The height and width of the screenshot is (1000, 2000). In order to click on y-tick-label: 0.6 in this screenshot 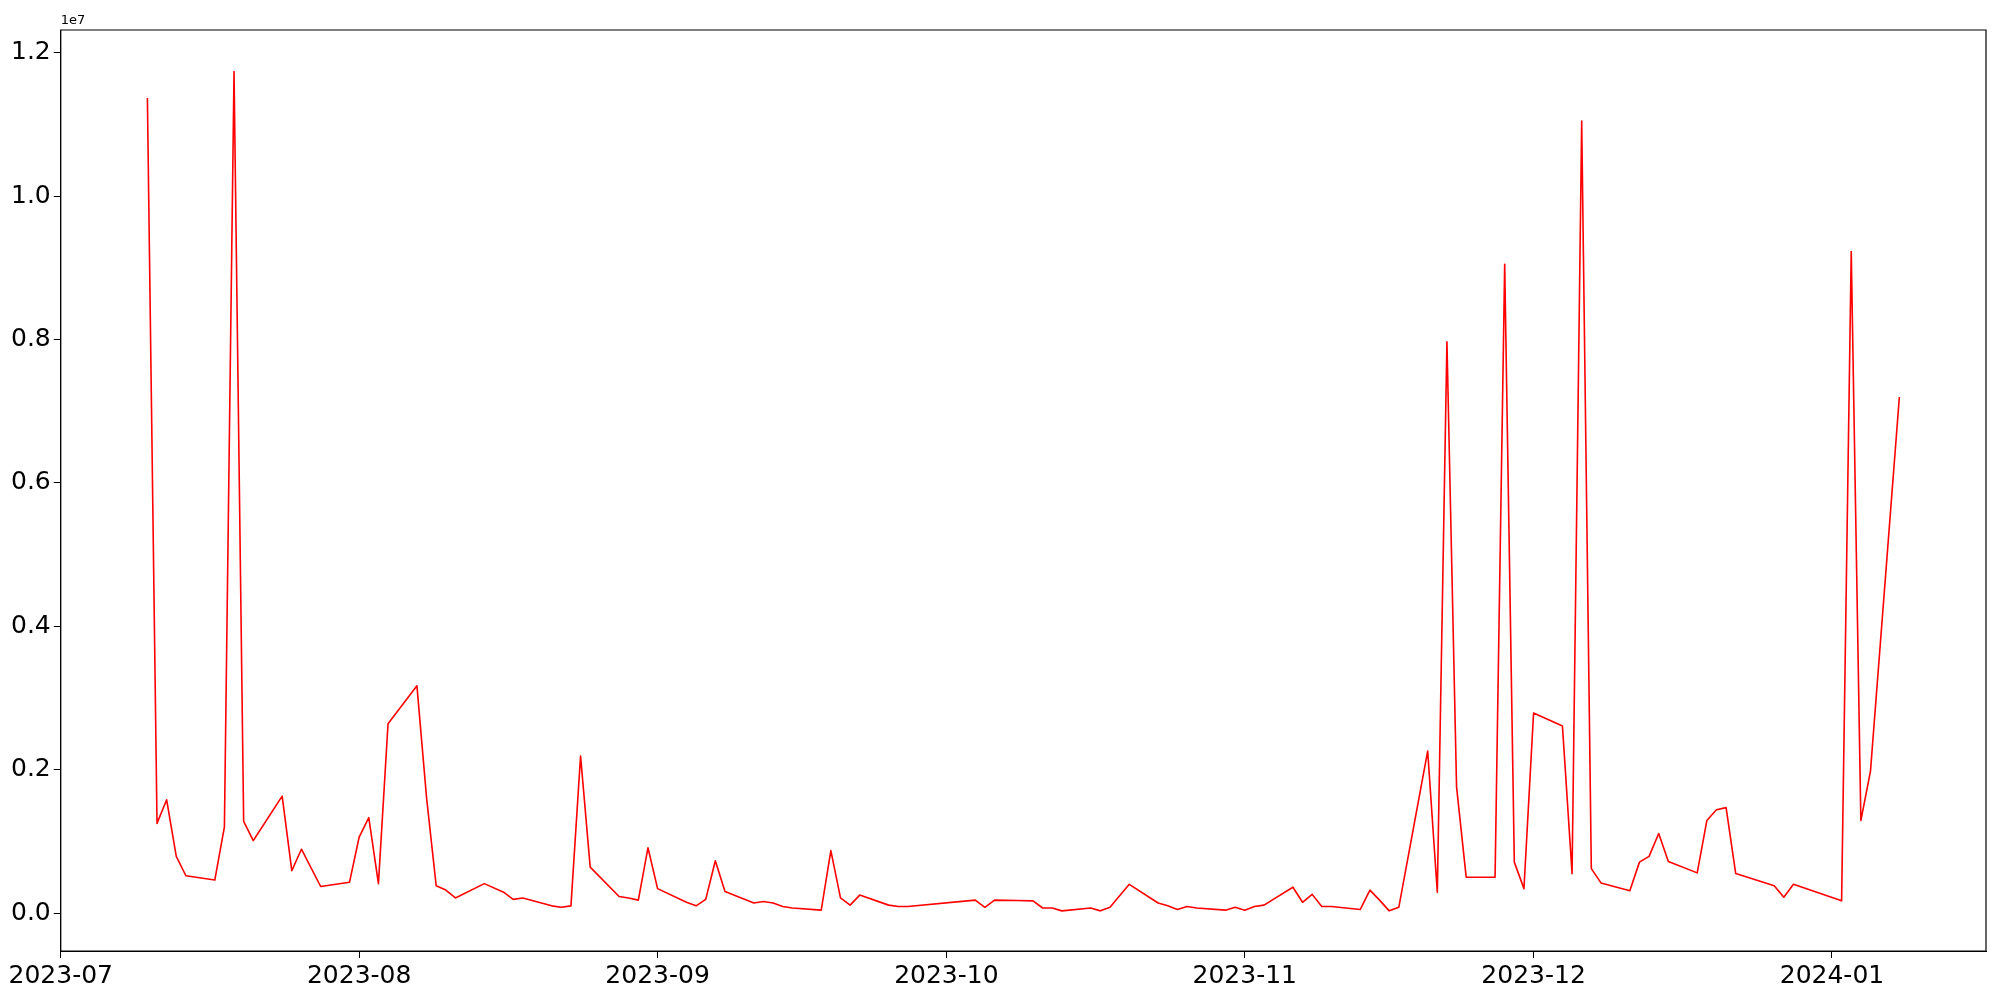, I will do `click(30, 481)`.